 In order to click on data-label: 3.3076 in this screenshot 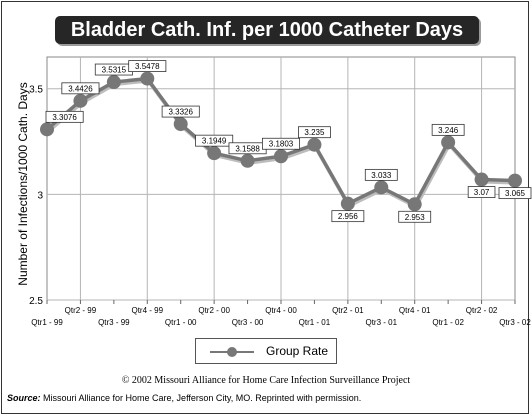, I will do `click(64, 117)`.